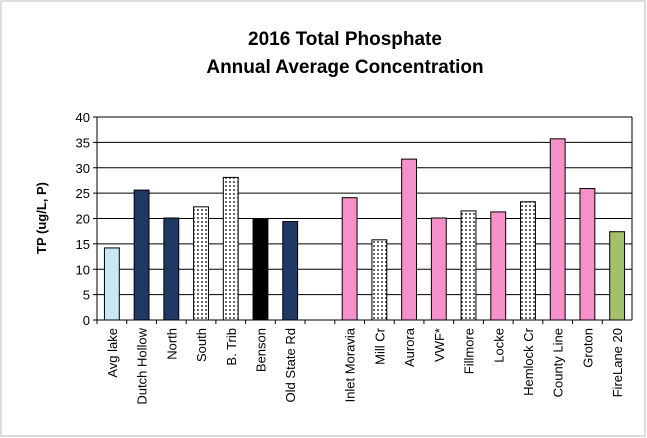 Image resolution: width=647 pixels, height=438 pixels. I want to click on y-tick-label: 10, so click(83, 269).